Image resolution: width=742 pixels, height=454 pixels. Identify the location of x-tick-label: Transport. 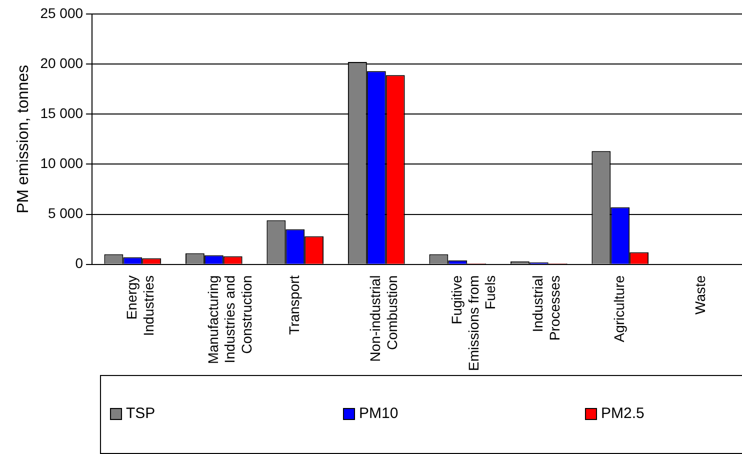
(294, 305).